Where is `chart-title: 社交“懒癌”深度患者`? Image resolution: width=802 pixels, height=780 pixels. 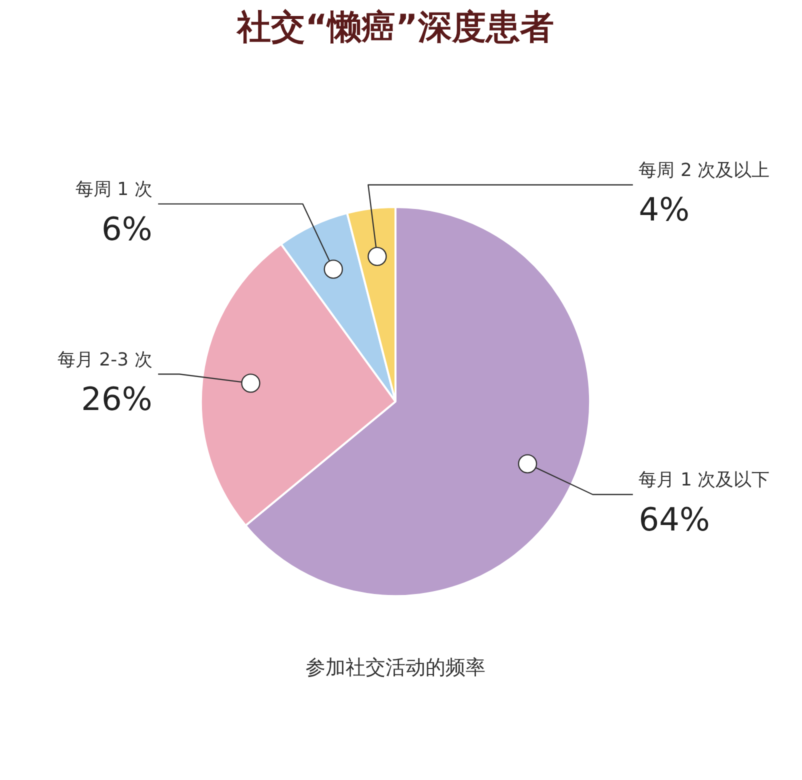
chart-title: 社交“懒癌”深度患者 is located at coordinates (395, 28).